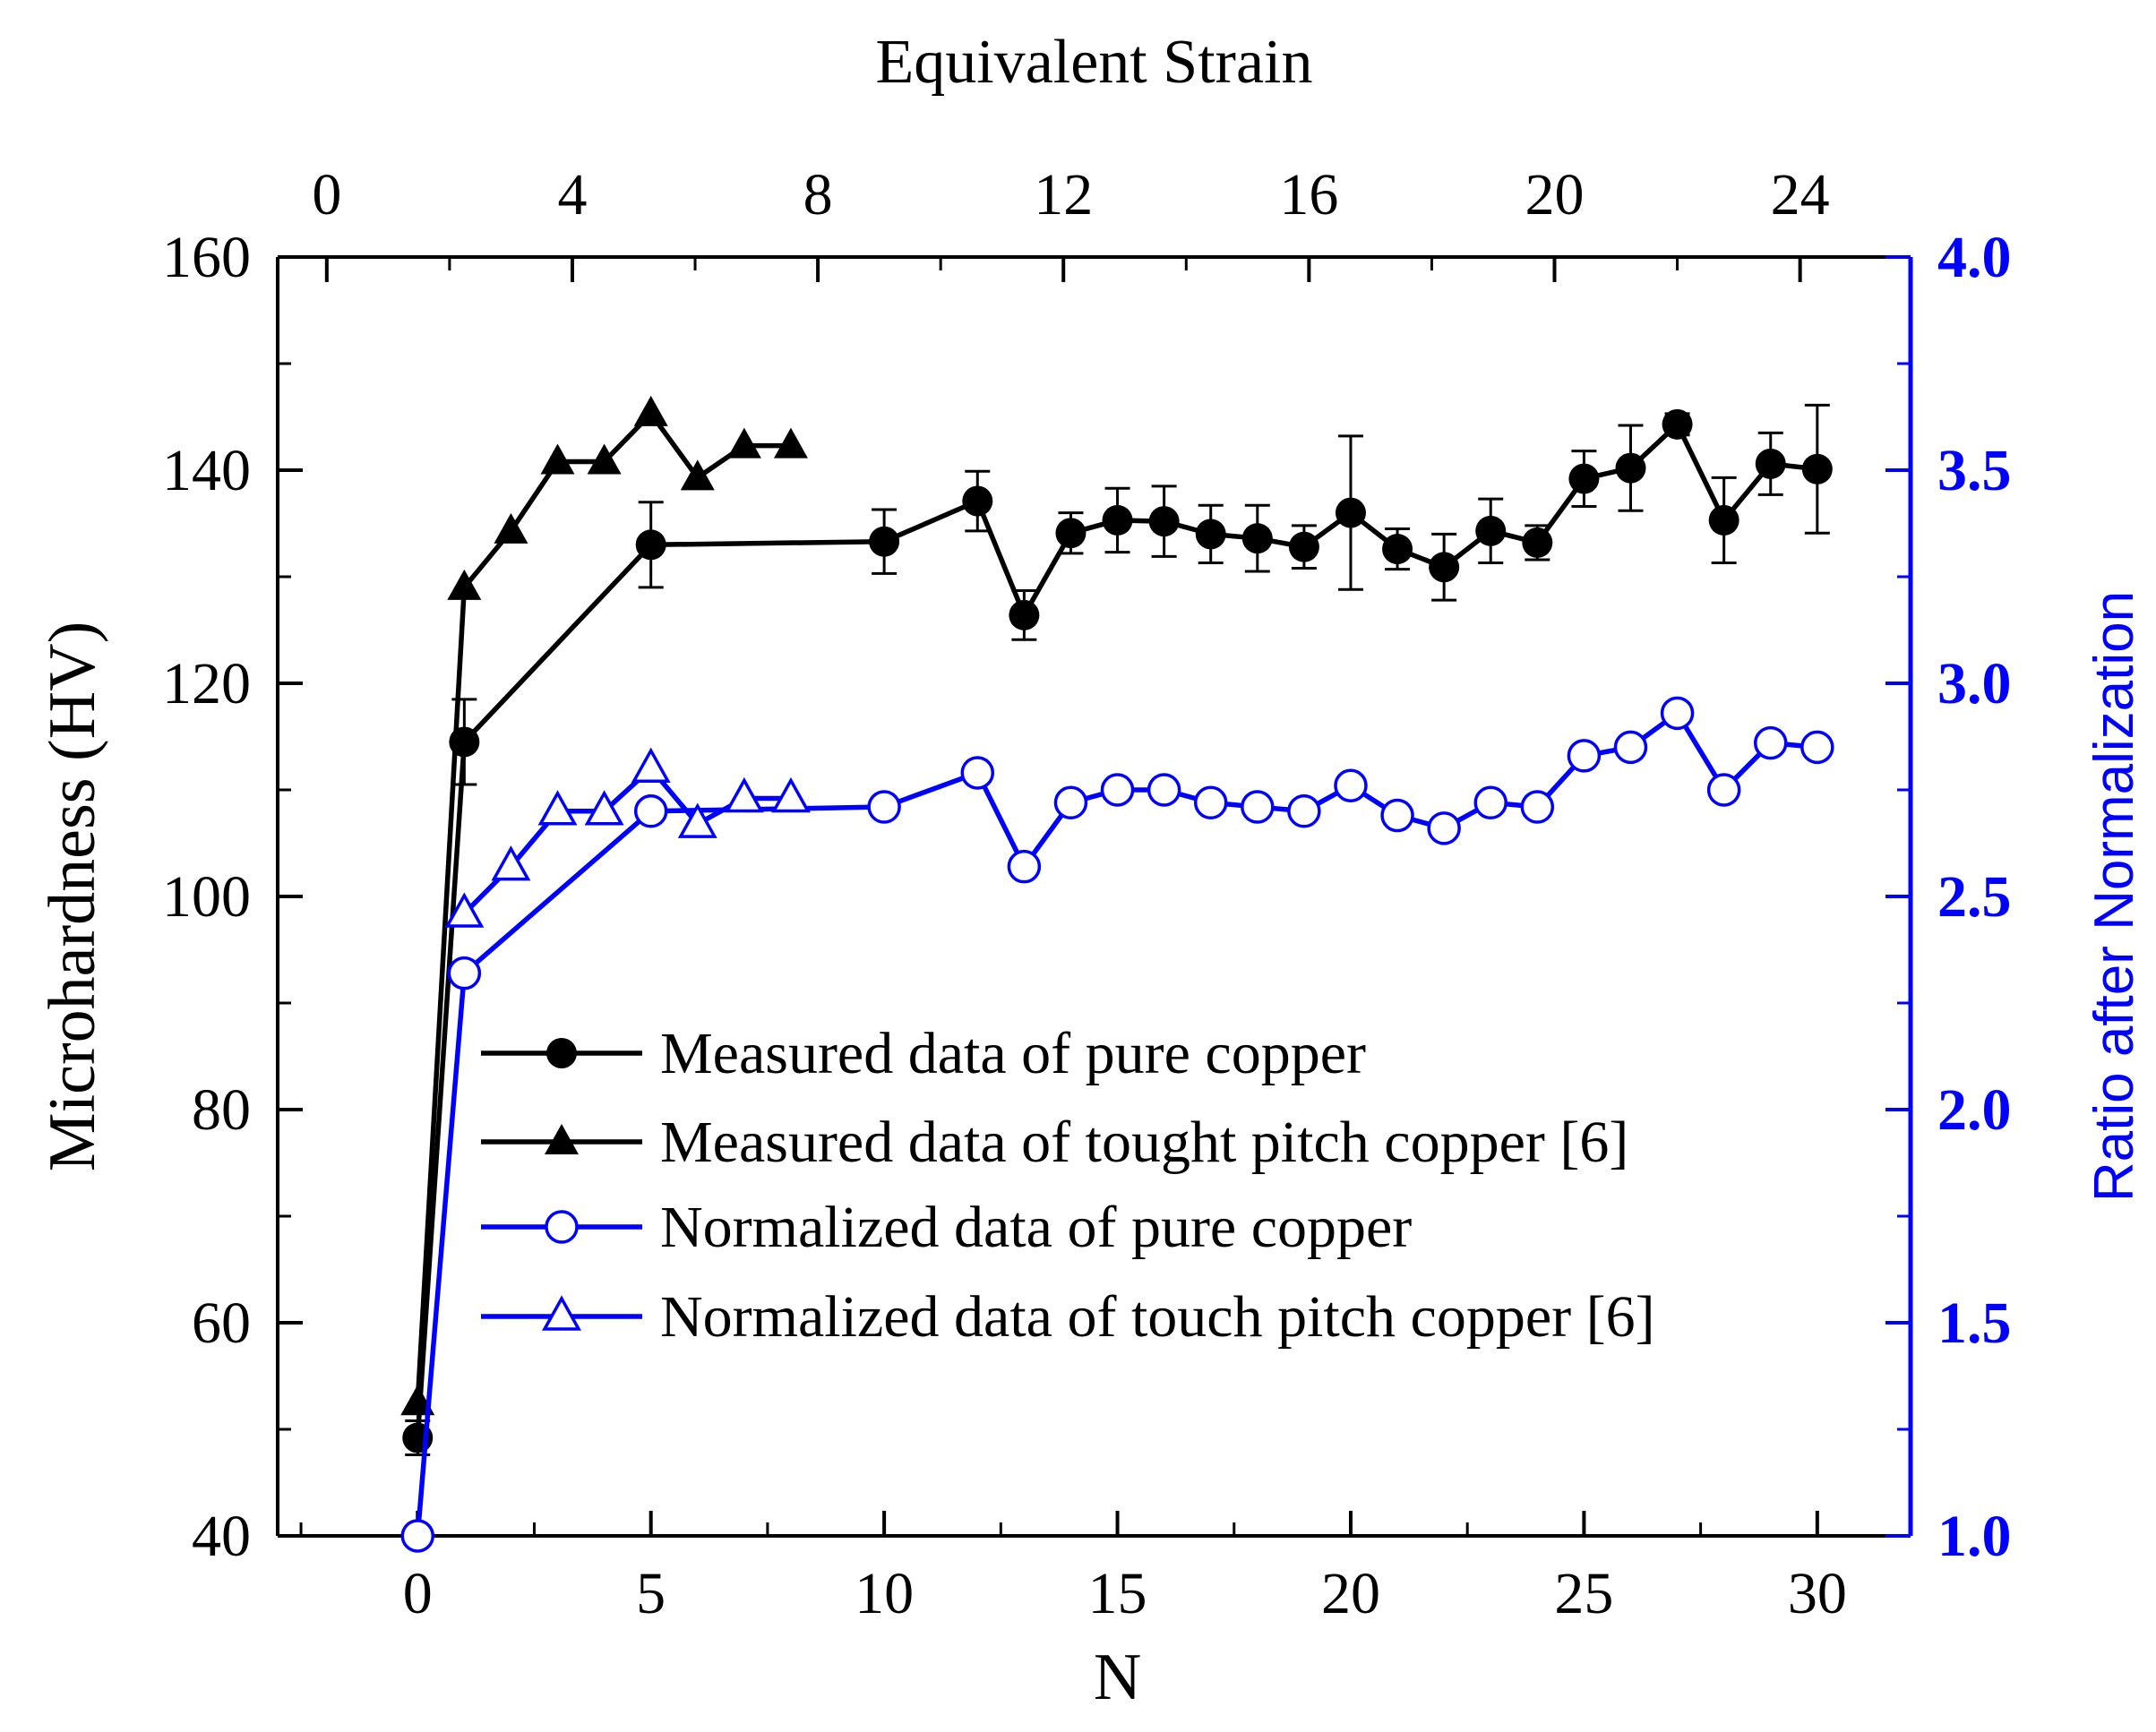 The image size is (2156, 1732). I want to click on y2-tick-label: 1.5, so click(1974, 1323).